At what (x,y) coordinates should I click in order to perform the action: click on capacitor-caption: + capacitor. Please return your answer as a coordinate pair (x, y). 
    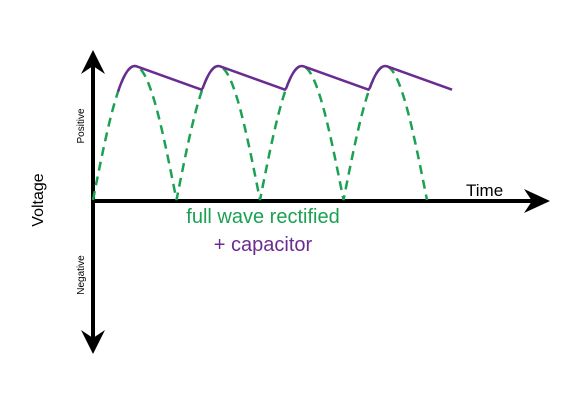
    Looking at the image, I should click on (263, 245).